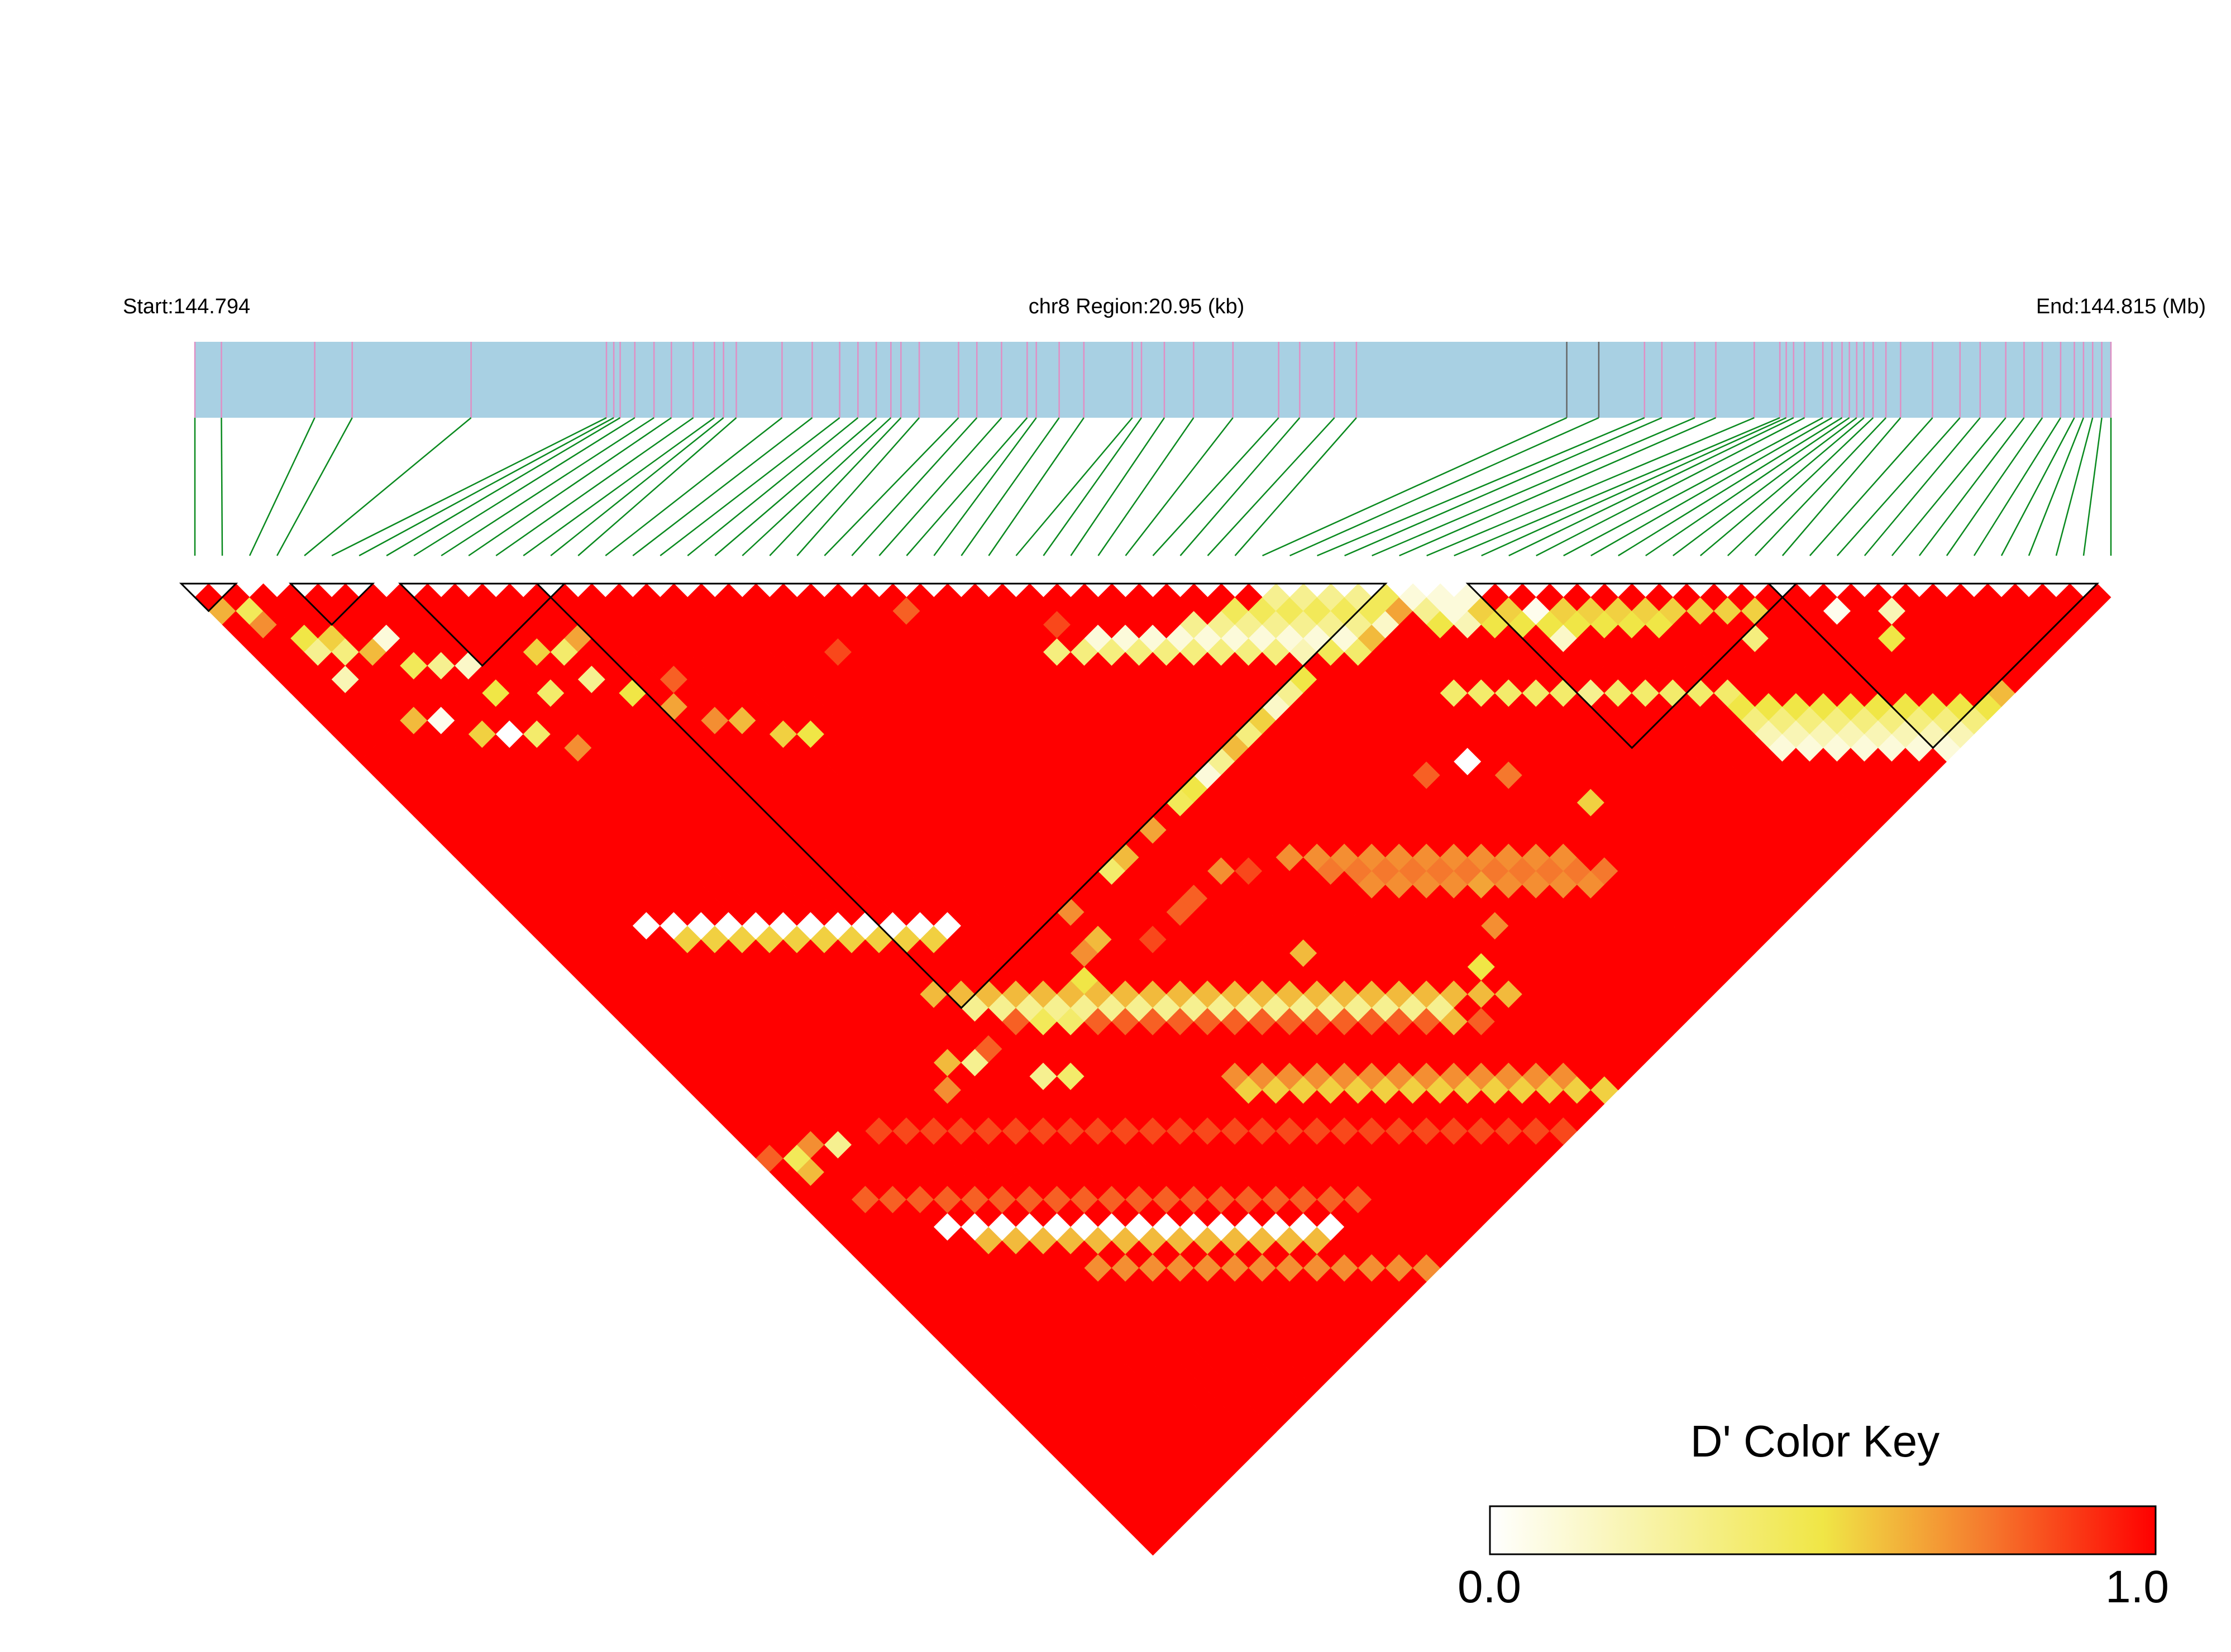  What do you see at coordinates (187, 306) in the screenshot?
I see `start-label: Start:144.794` at bounding box center [187, 306].